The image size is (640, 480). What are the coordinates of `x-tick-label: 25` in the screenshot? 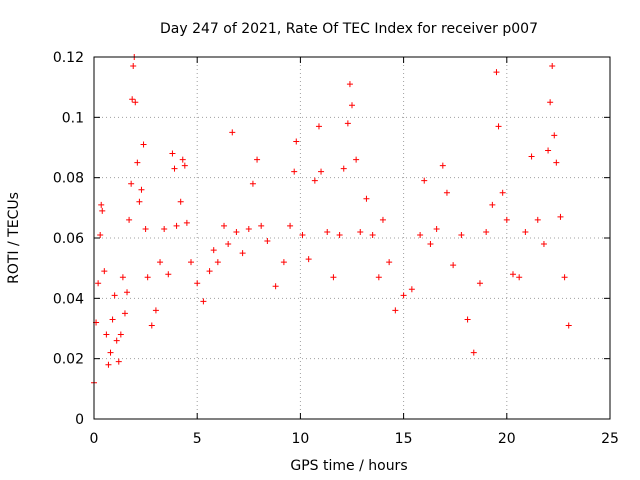 It's located at (610, 439).